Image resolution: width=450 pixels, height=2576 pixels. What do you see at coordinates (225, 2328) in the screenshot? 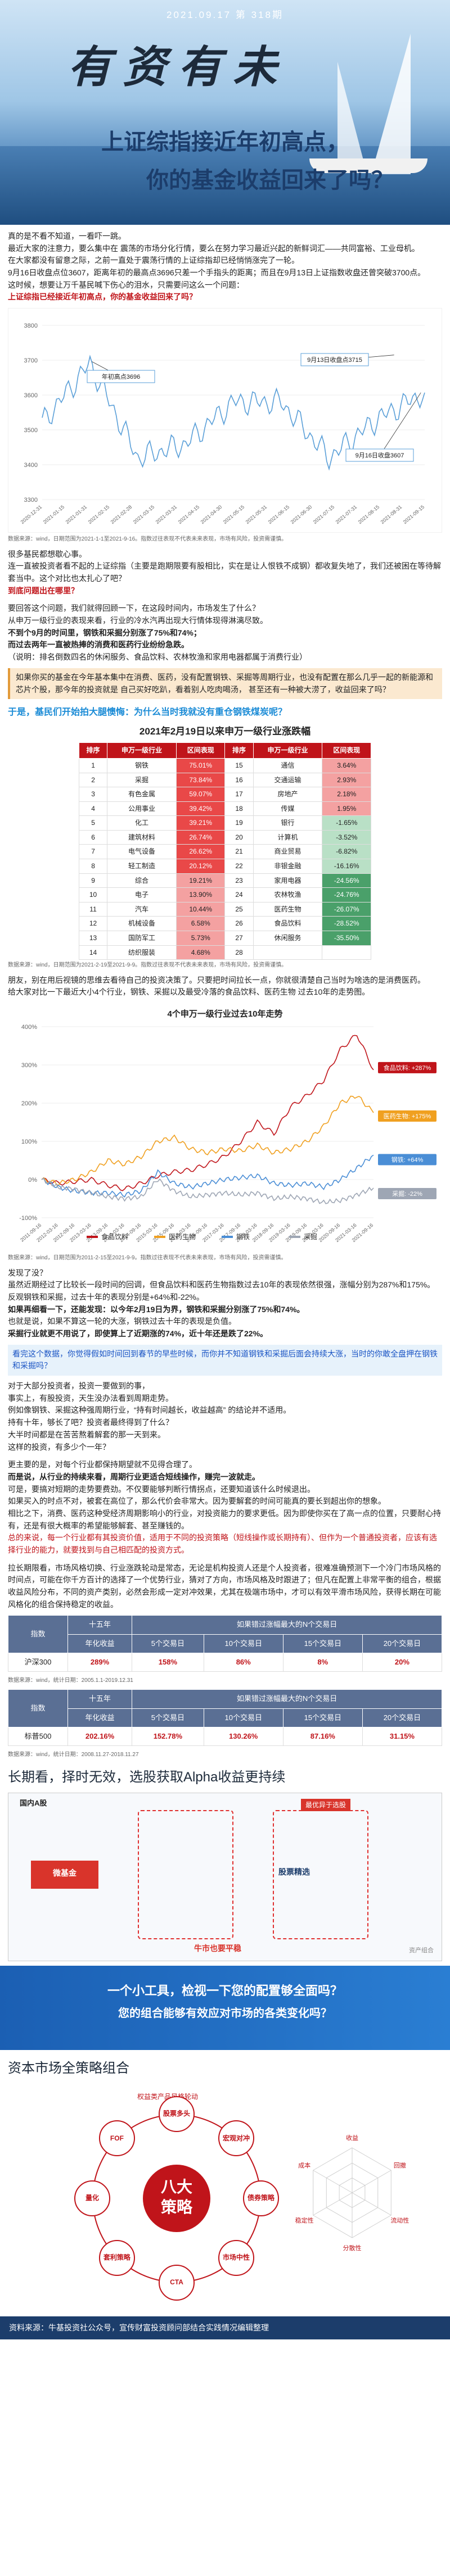
I see `footer-note: 资料来源：牛基投资社公众号，宣传财富投资顾问部结合实践情况编辑整理` at bounding box center [225, 2328].